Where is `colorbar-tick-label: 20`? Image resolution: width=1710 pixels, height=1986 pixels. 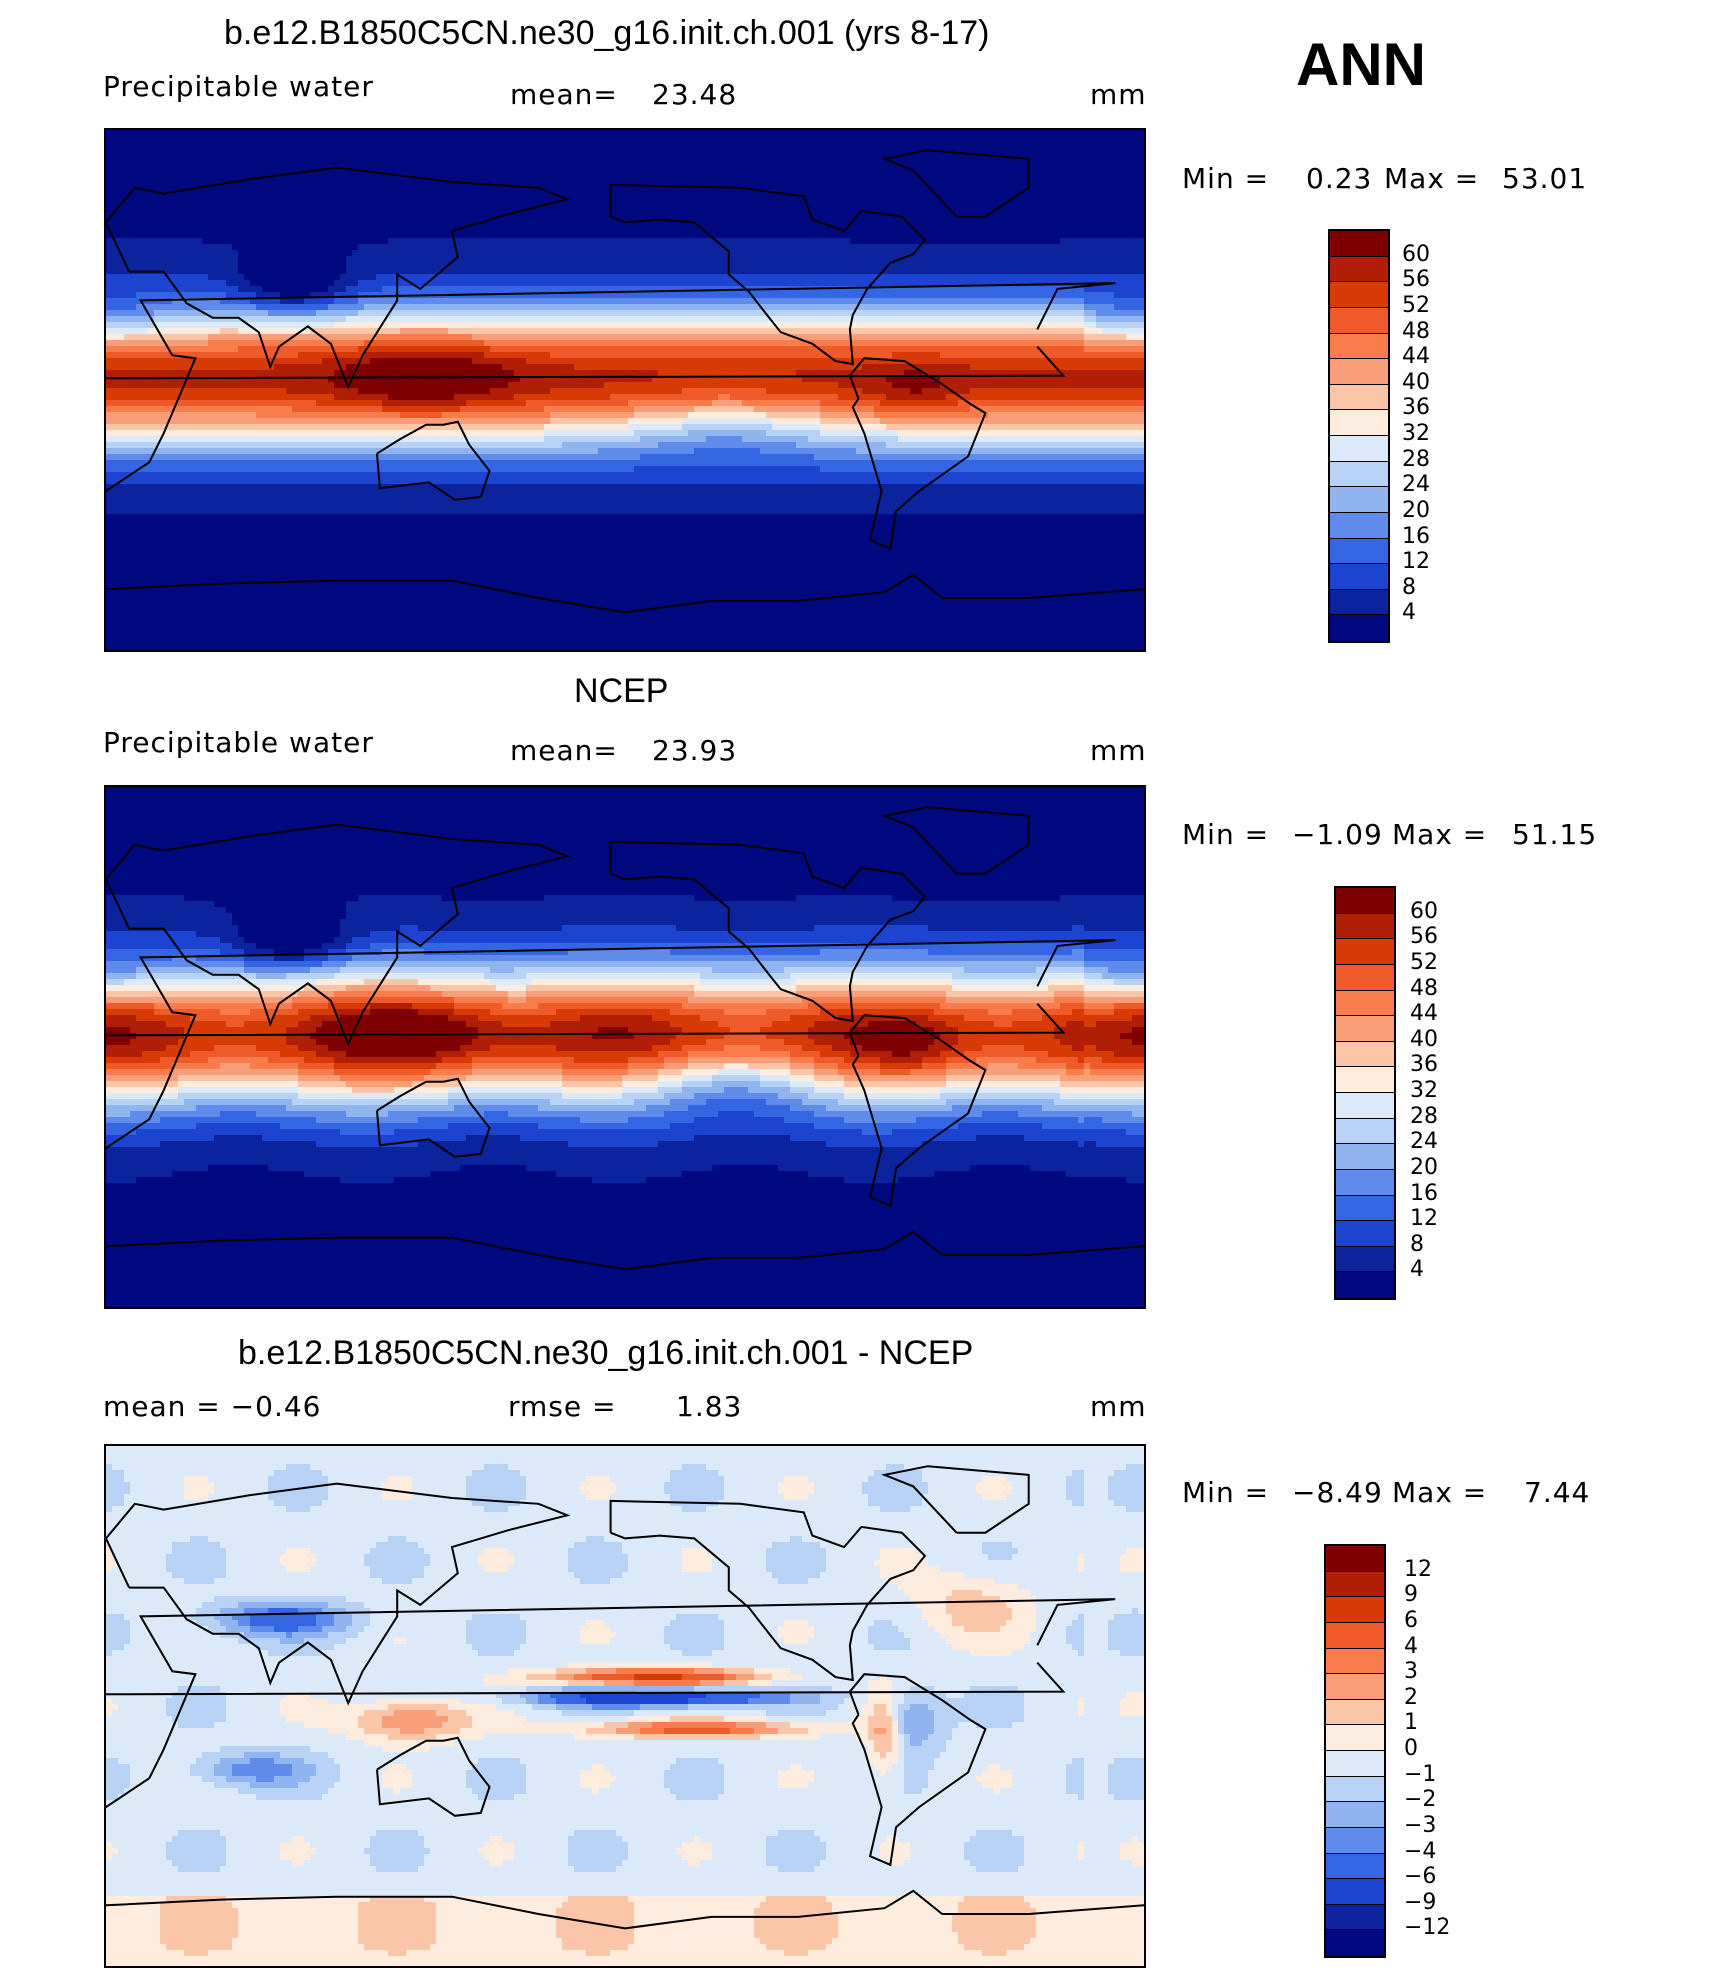 colorbar-tick-label: 20 is located at coordinates (1424, 1167).